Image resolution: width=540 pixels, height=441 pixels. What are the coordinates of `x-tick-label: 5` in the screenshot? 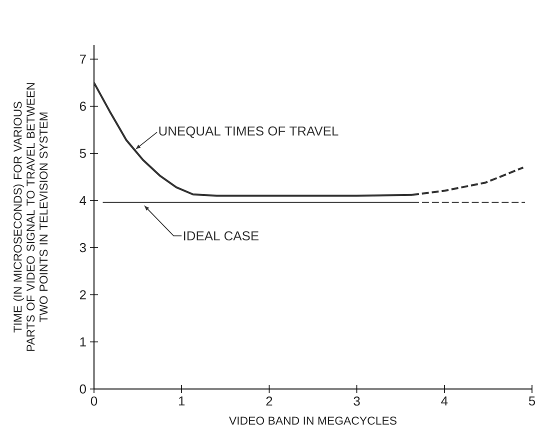 It's located at (532, 401).